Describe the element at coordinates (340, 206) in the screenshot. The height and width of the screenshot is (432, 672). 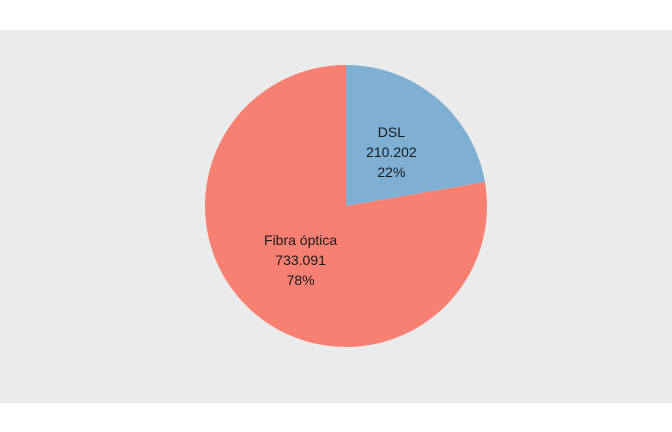
I see `pie-labels: DSL 210.202 22% Fibra óptica 733.091 78%` at that location.